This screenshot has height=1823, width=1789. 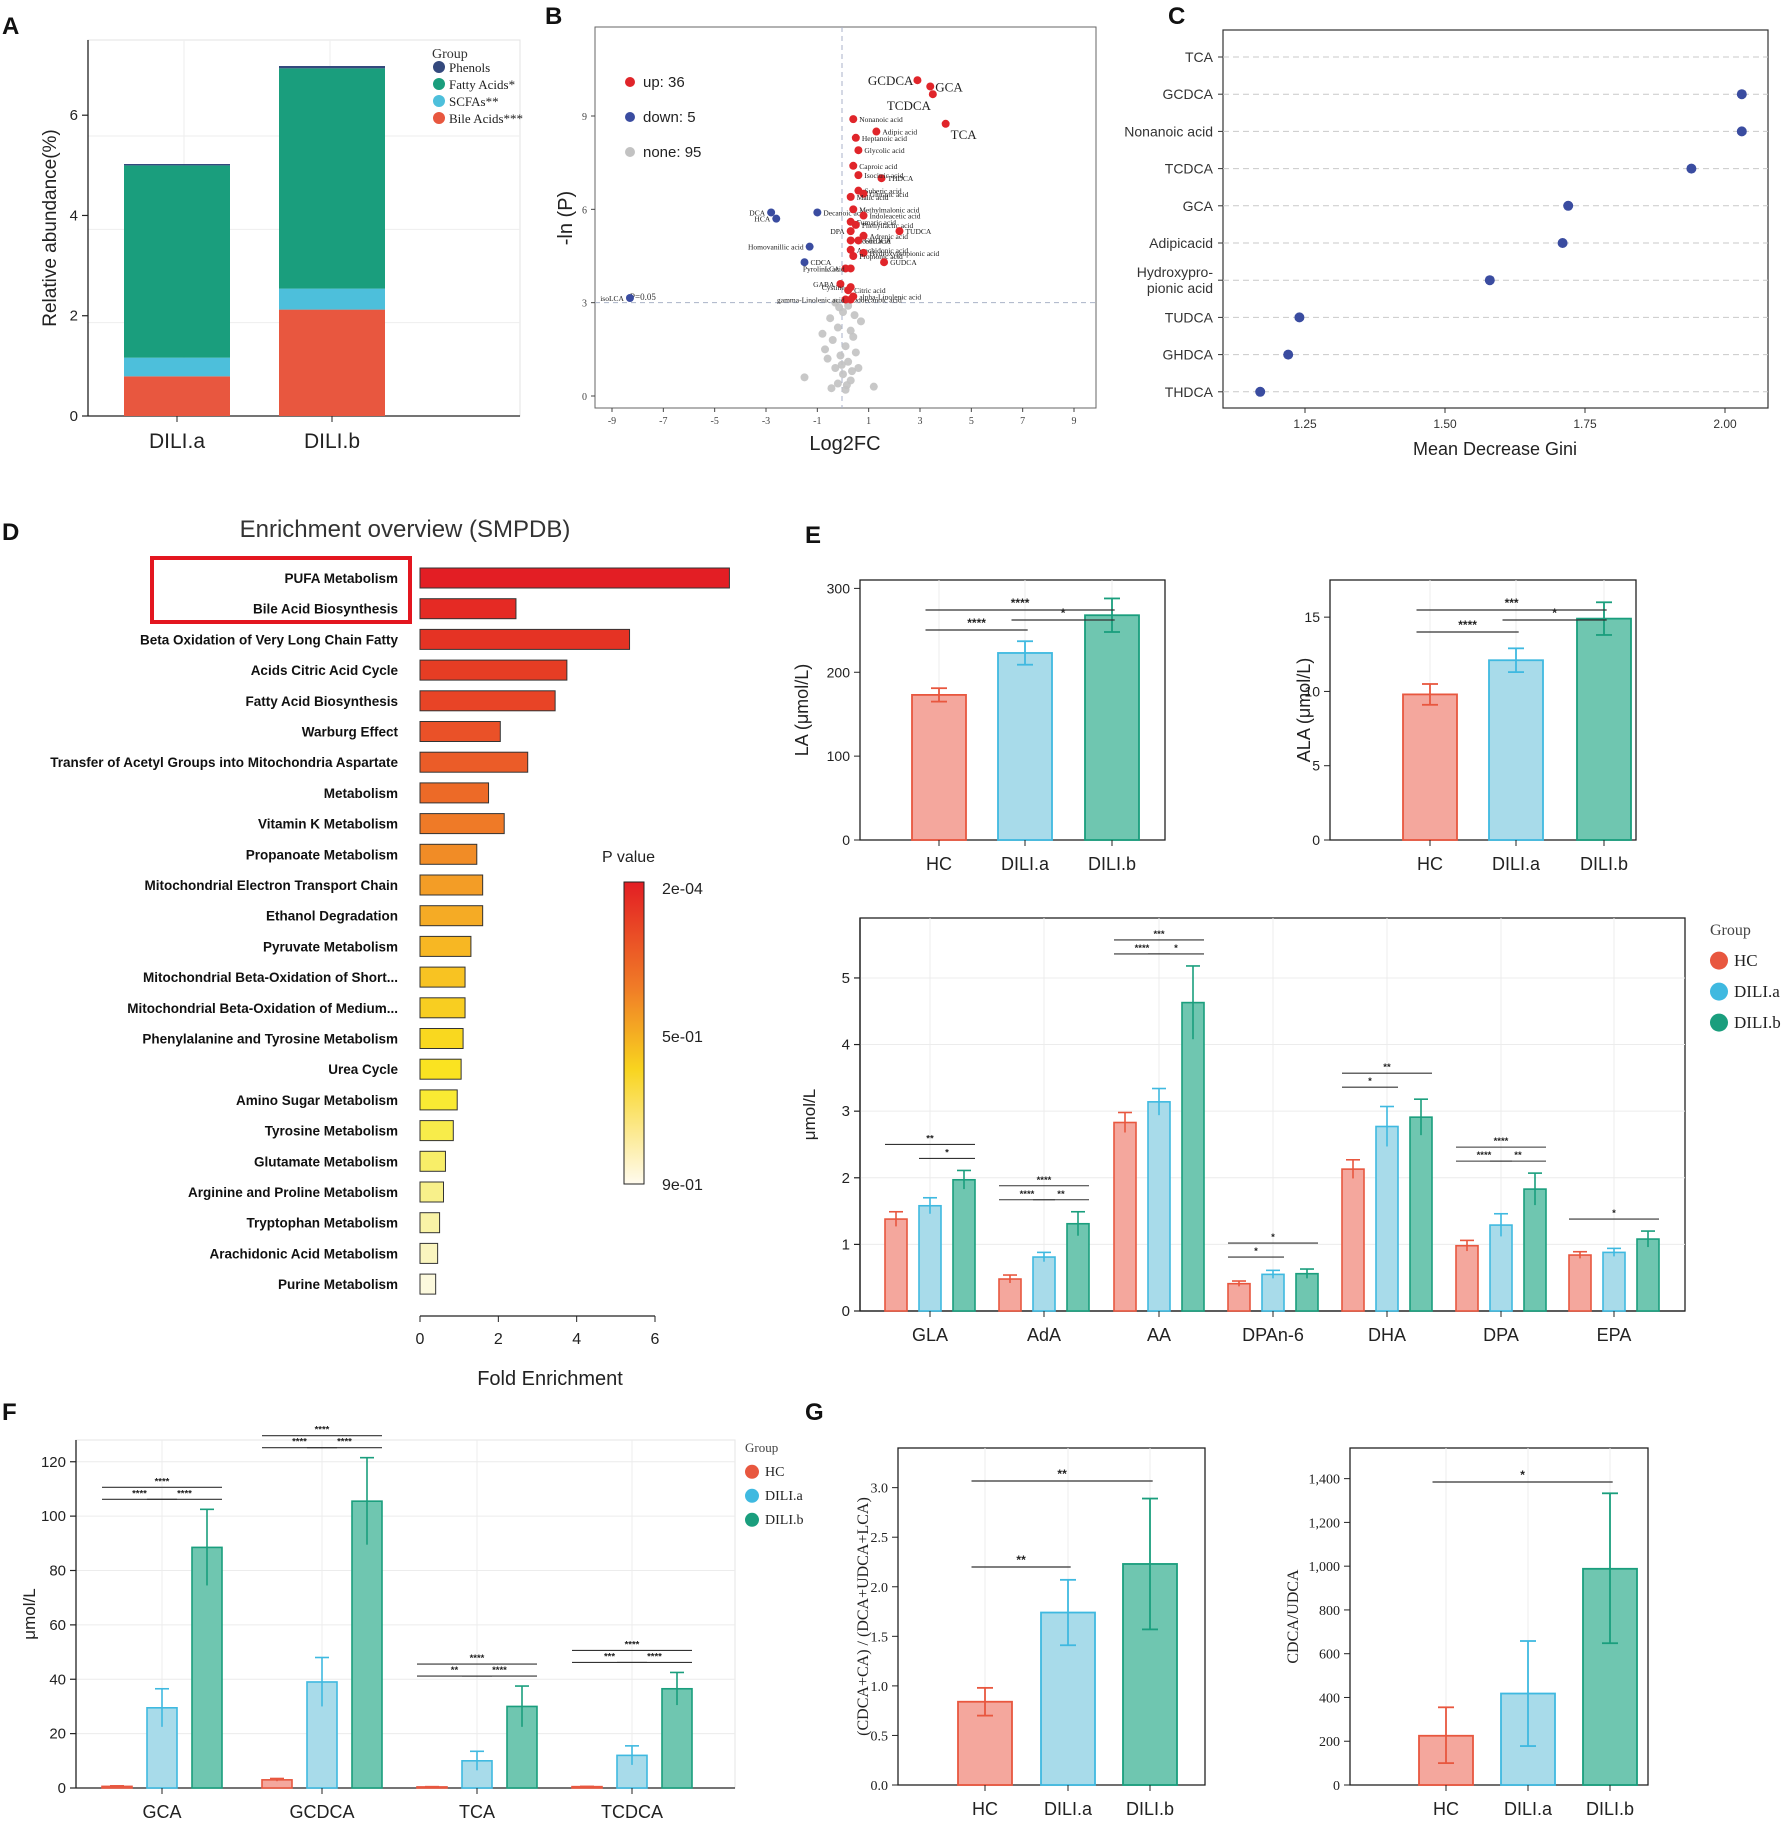 What do you see at coordinates (1528, 1809) in the screenshot?
I see `x-tick-label: DILI.a` at bounding box center [1528, 1809].